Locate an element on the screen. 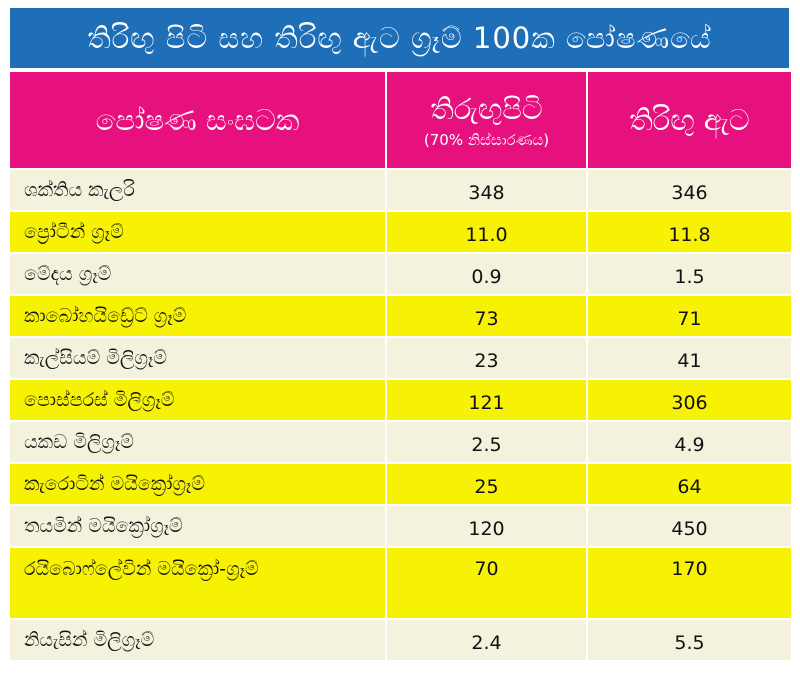 The image size is (800, 675). row-name: යකඩ මිලිග්‍රෑම් is located at coordinates (197, 442).